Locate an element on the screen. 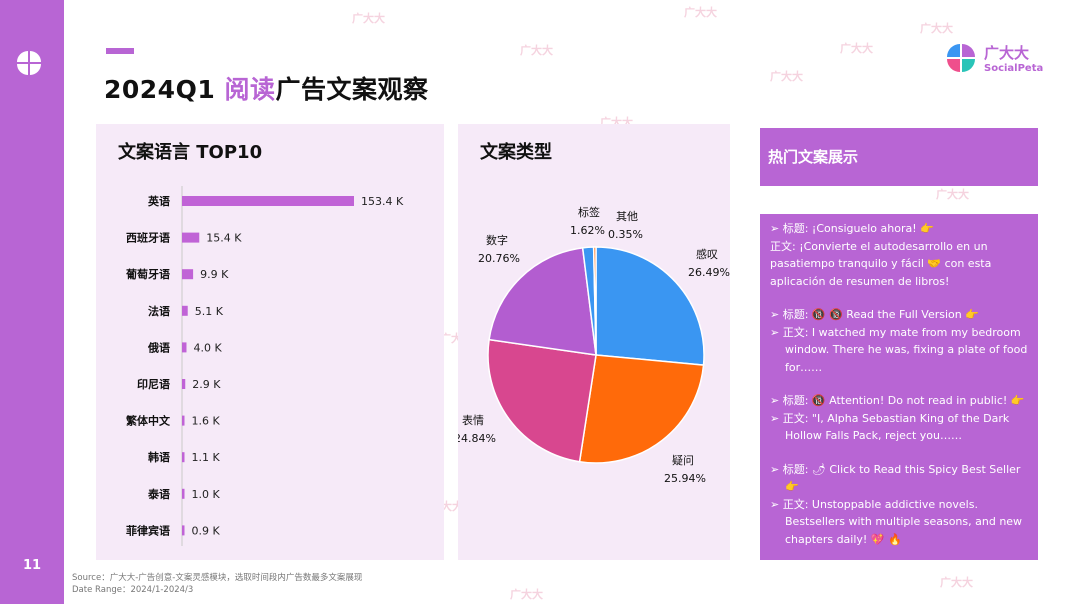 Image resolution: width=1080 pixels, height=604 pixels. pie-category-label: 表情 is located at coordinates (473, 420).